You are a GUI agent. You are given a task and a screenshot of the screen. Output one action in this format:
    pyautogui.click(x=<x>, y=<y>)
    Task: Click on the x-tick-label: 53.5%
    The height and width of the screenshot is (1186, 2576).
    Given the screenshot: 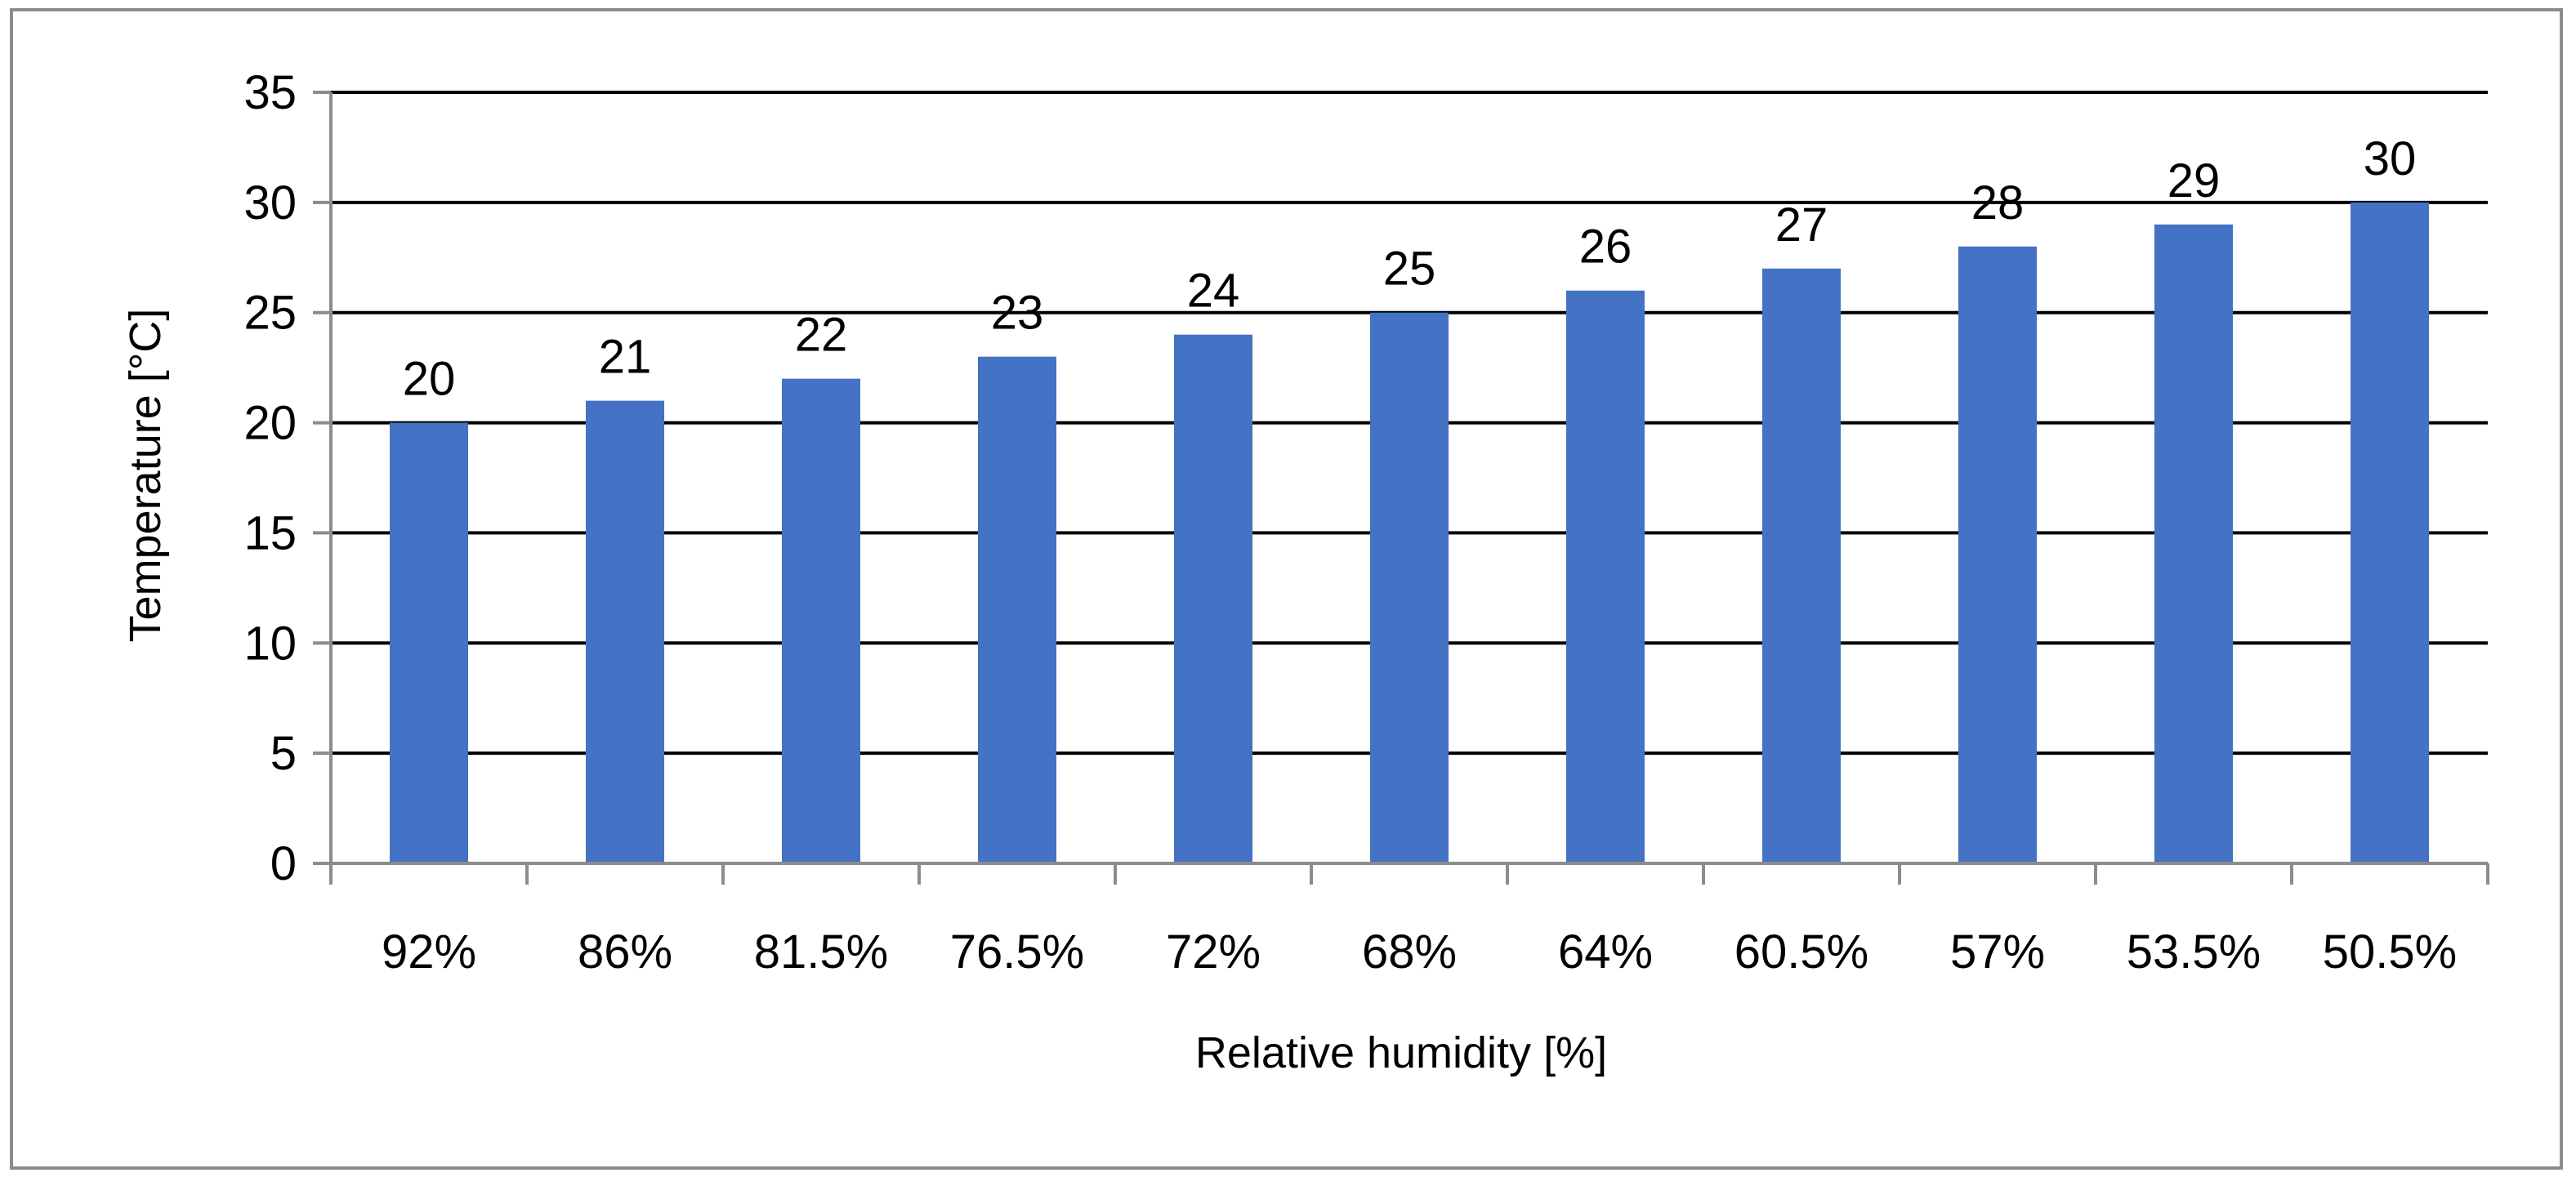 What is the action you would take?
    pyautogui.click(x=2194, y=952)
    